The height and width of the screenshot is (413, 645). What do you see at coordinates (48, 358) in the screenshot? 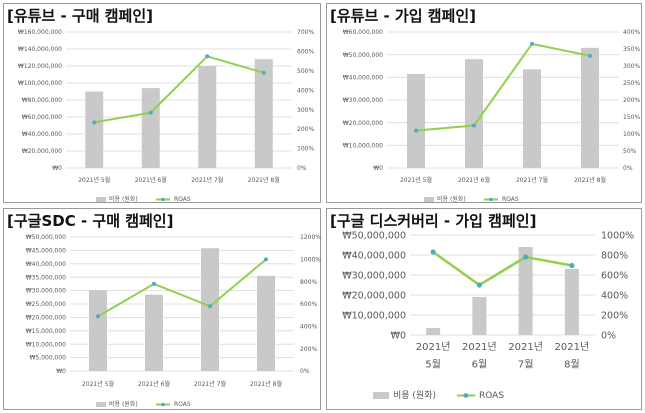
I see `left-axis-tick-label: ₩5,000,000` at bounding box center [48, 358].